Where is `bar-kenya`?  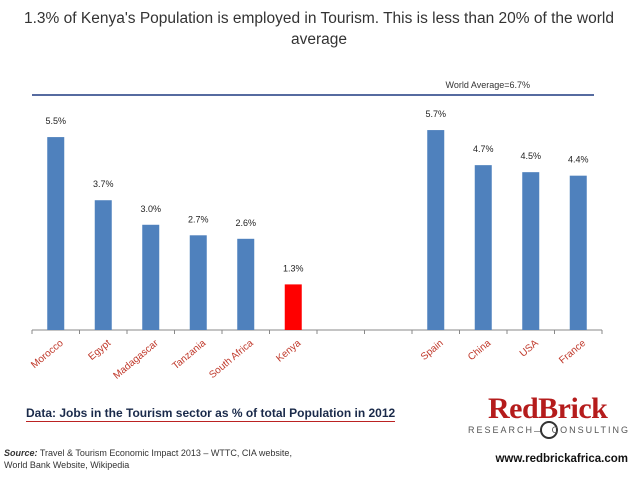 bar-kenya is located at coordinates (293, 307).